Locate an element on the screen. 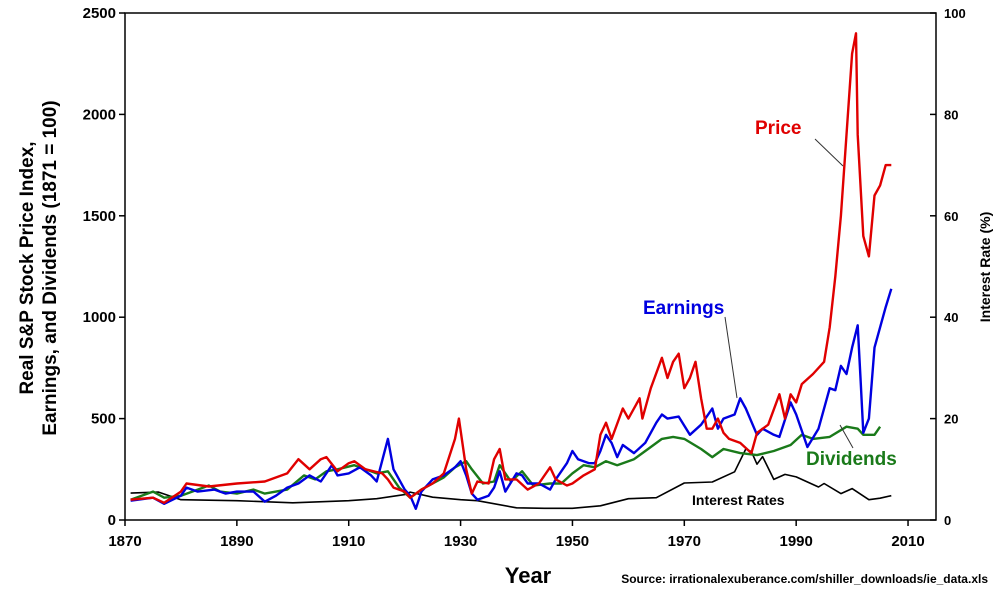  y-axis-left: 0 500 1000 1500 2000 2500 is located at coordinates (104, 267).